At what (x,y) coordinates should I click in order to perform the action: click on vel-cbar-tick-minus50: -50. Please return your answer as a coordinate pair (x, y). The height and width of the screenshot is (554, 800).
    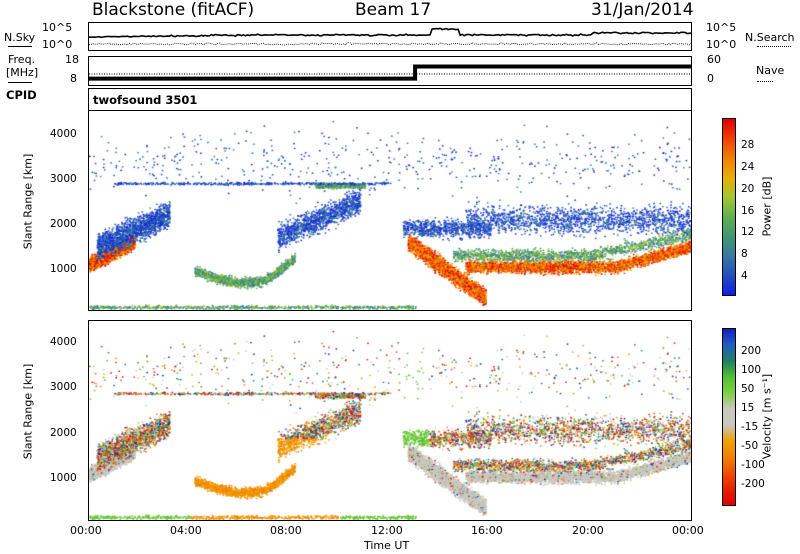
    Looking at the image, I should click on (750, 446).